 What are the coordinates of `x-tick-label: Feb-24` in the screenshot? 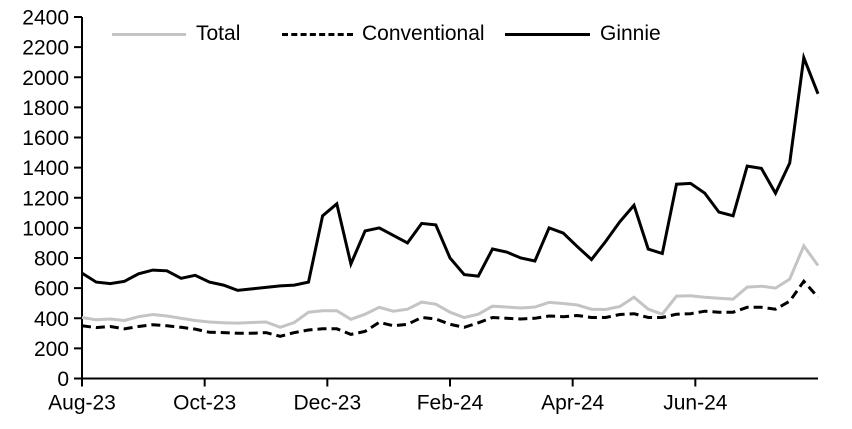 It's located at (450, 403).